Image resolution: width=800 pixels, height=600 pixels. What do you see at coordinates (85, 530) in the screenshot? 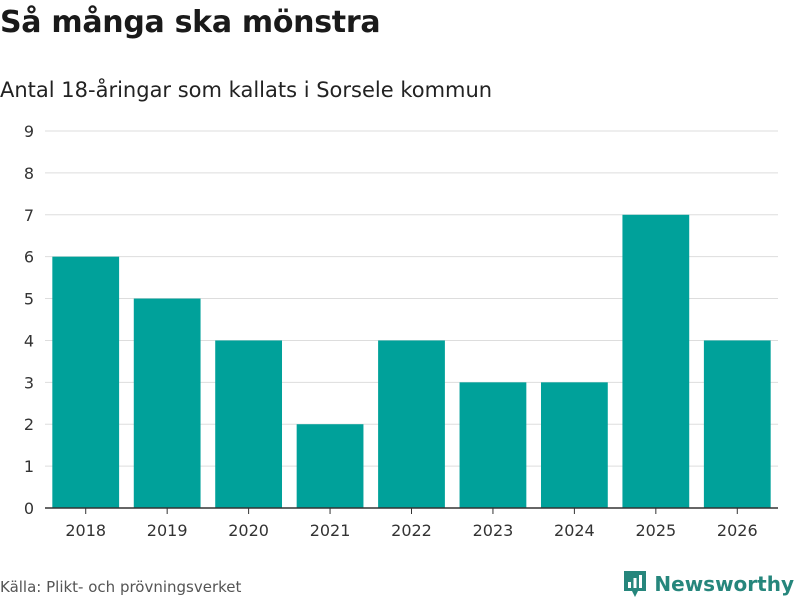
I see `x-tick-label: 2018` at bounding box center [85, 530].